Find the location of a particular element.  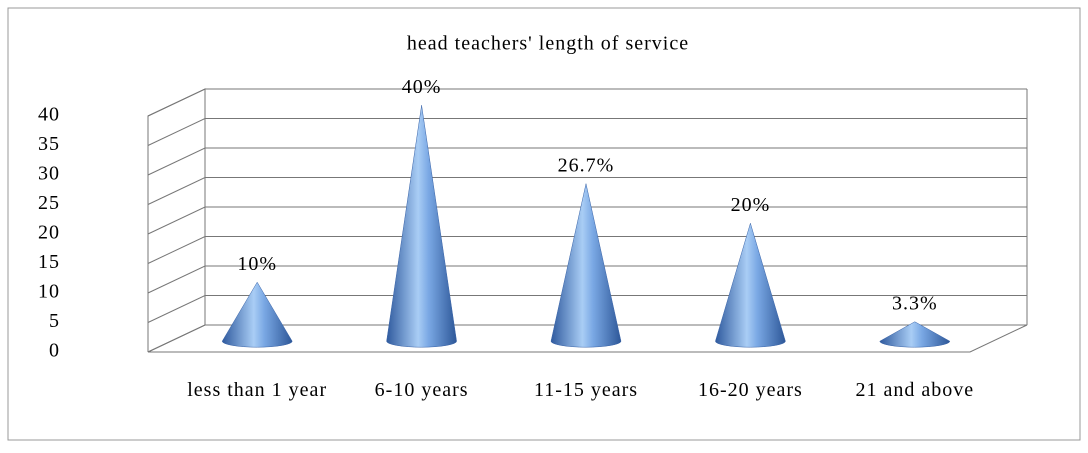

x-tick-label: 16-20 years is located at coordinates (750, 390).